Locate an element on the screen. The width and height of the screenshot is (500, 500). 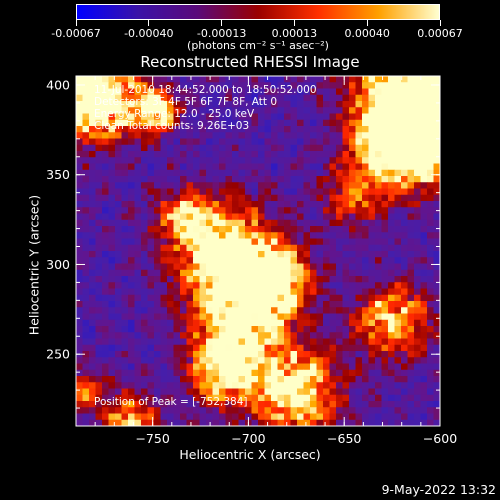
colorbar-tick-label: 0.00040 is located at coordinates (367, 33).